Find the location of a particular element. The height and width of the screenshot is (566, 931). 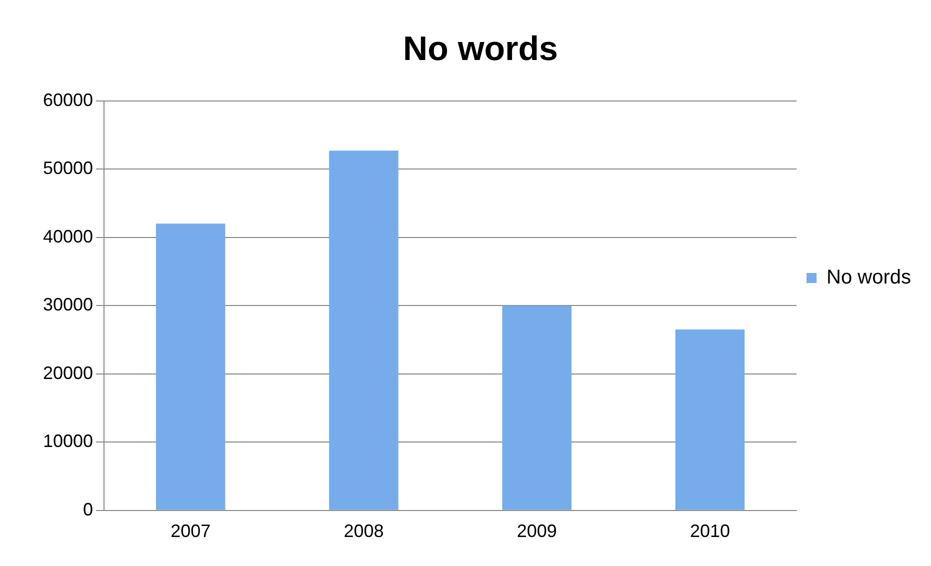

y-tick-label: 40000 is located at coordinates (68, 236).